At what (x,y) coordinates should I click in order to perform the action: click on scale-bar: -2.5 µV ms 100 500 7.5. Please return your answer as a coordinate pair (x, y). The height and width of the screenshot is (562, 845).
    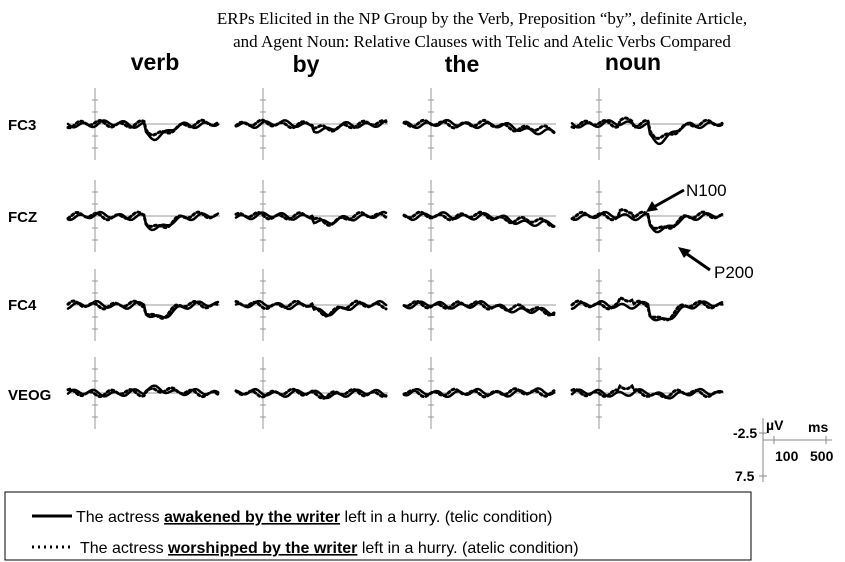
    Looking at the image, I should click on (783, 450).